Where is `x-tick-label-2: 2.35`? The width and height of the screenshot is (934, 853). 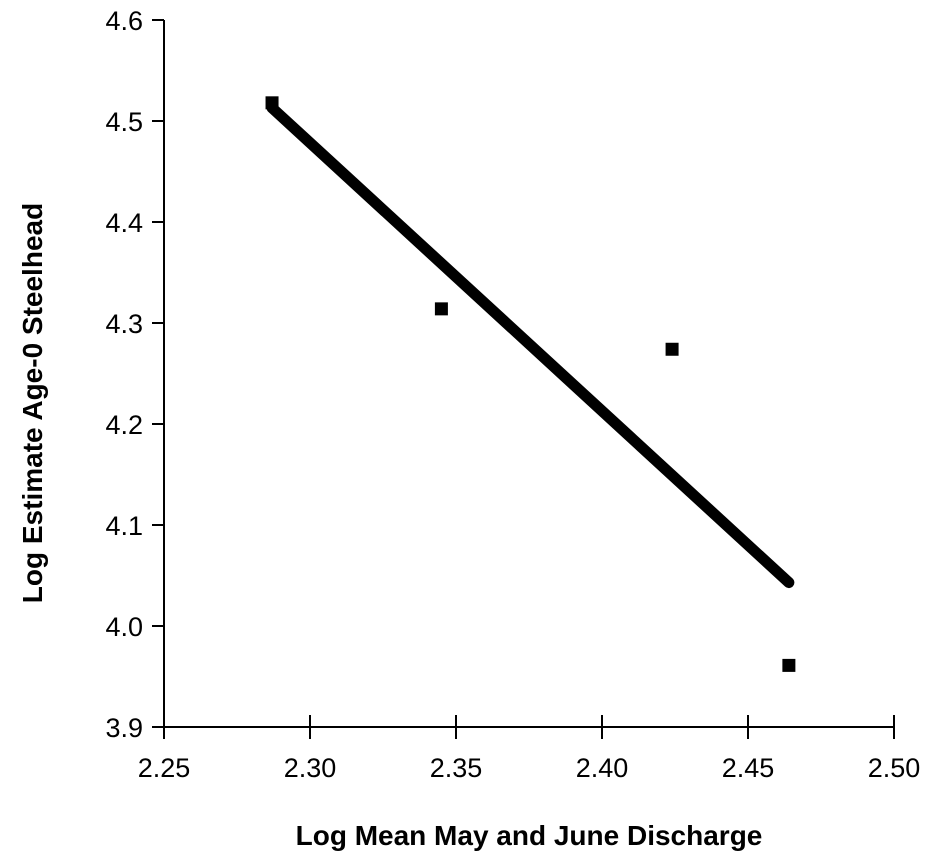 x-tick-label-2: 2.35 is located at coordinates (456, 768).